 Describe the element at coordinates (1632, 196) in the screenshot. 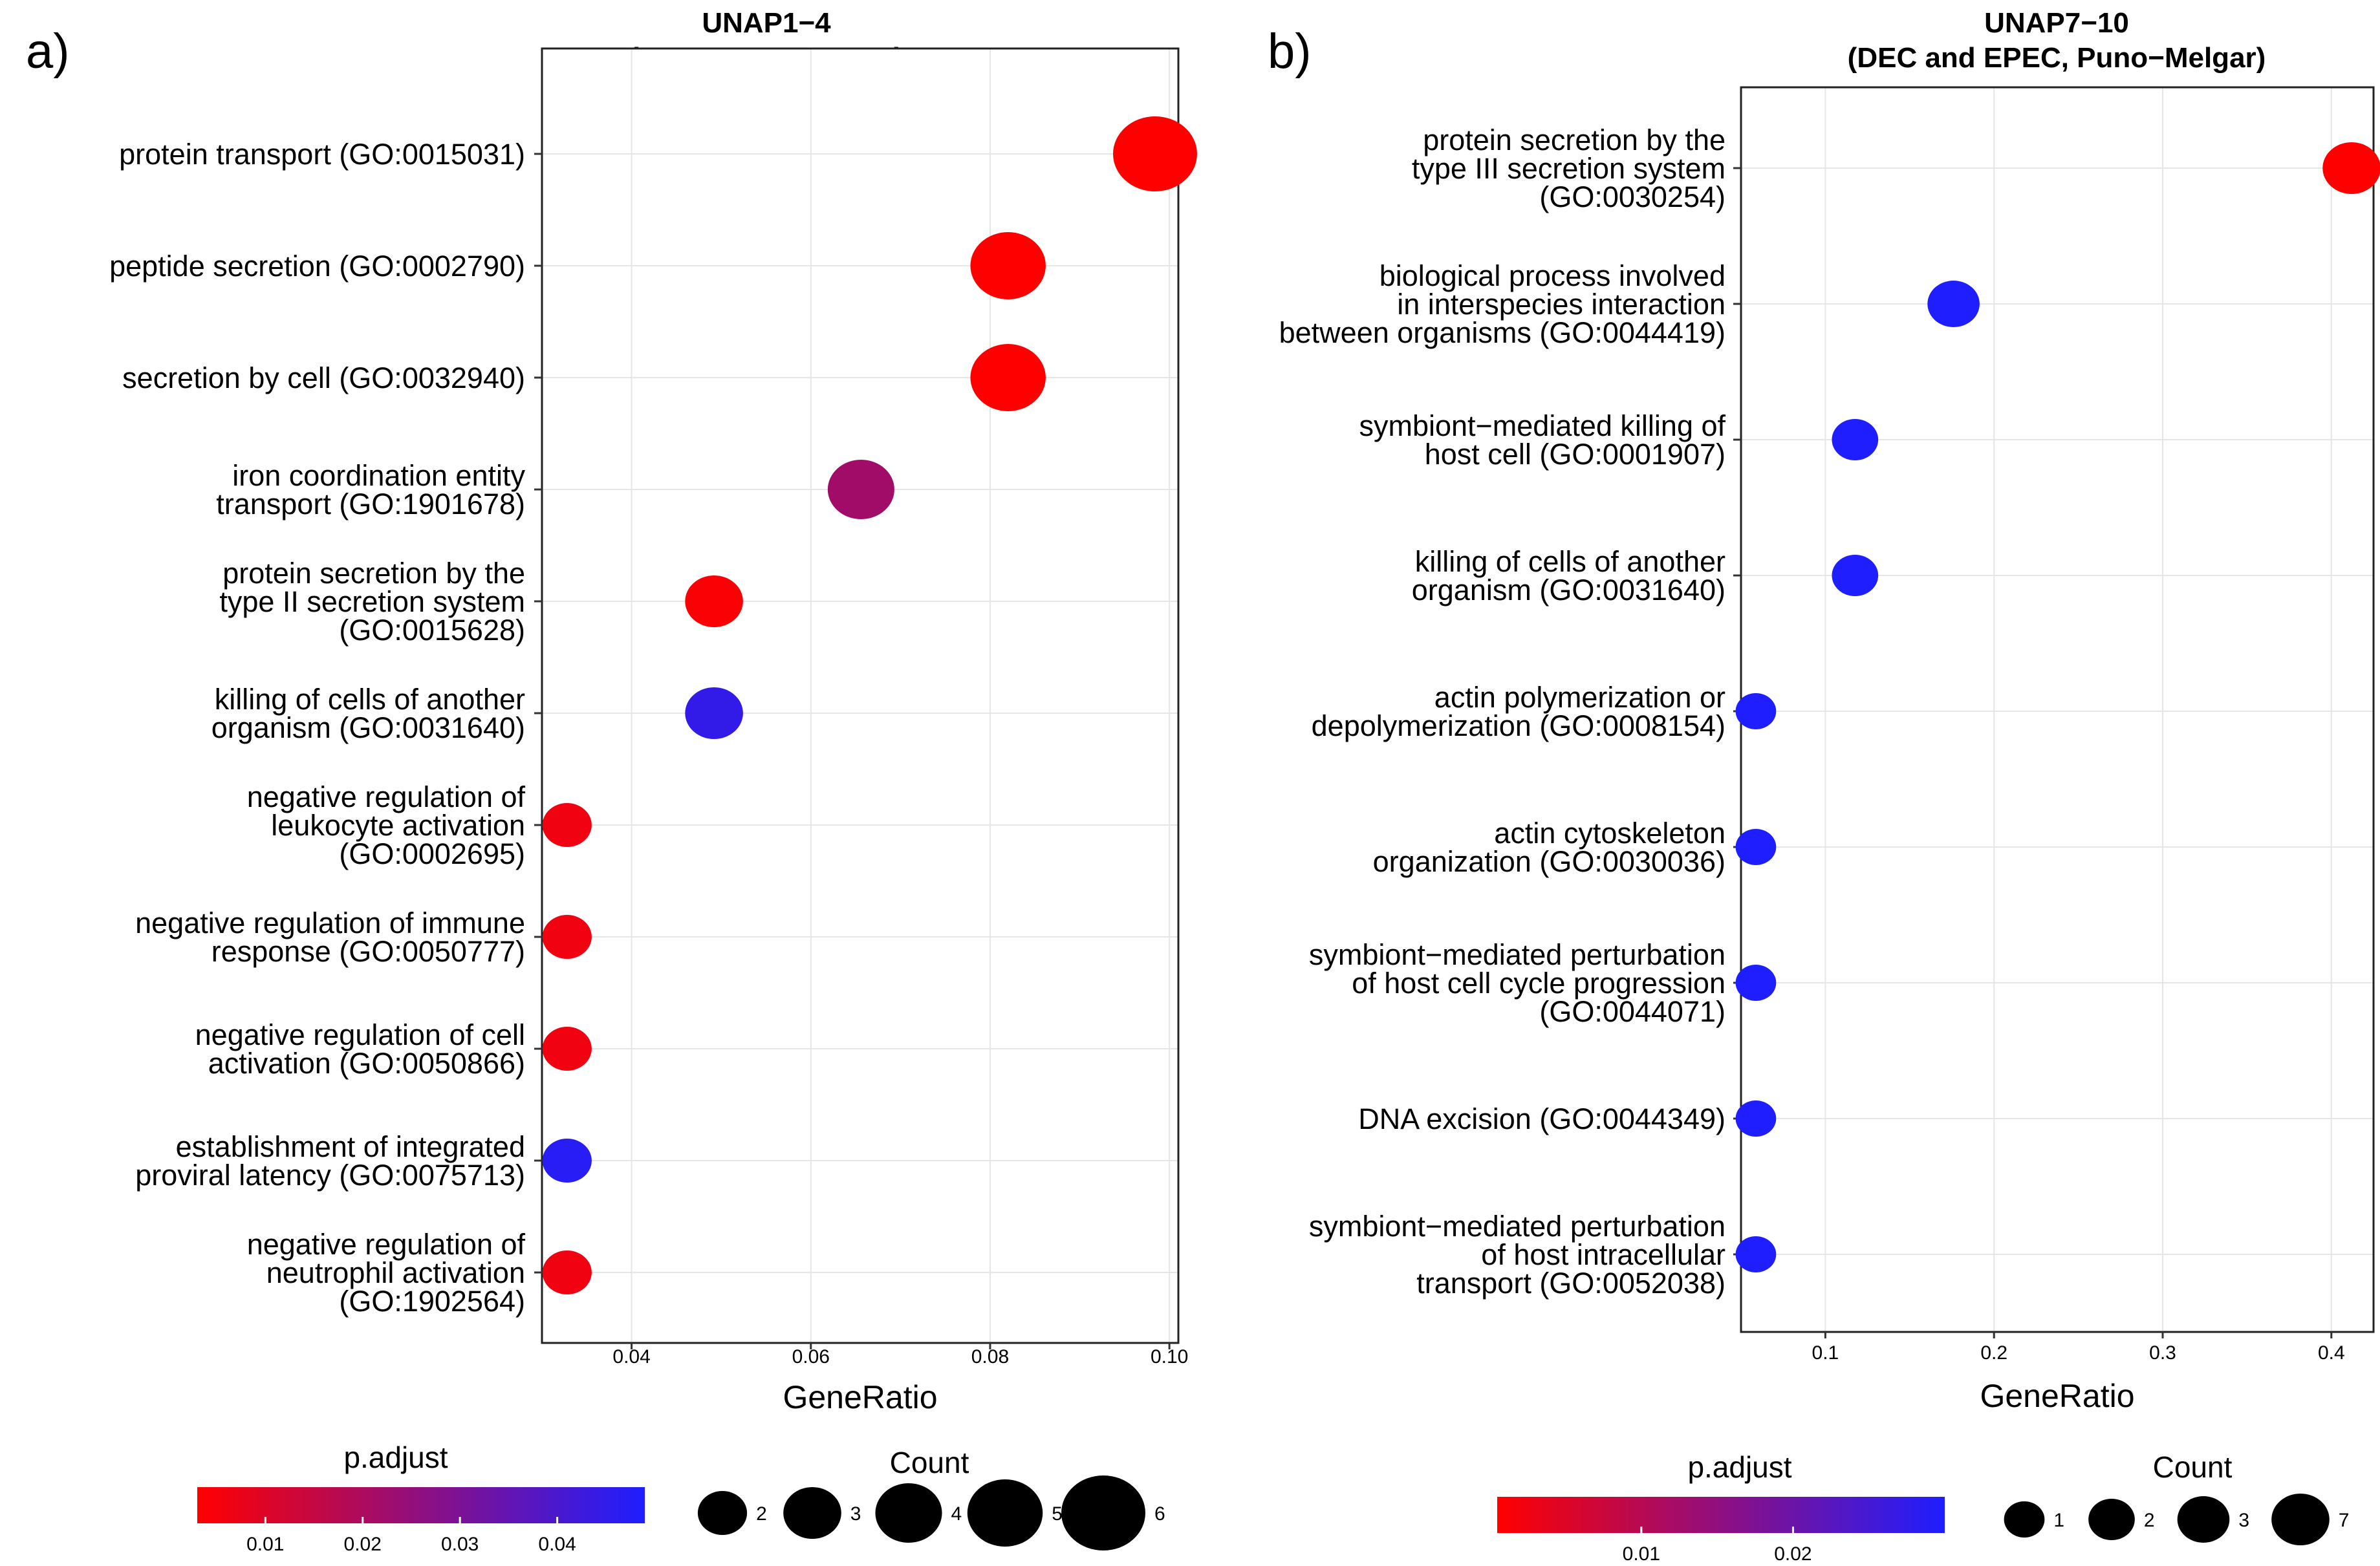

I see `y-tick-label: (GO:0030254)` at that location.